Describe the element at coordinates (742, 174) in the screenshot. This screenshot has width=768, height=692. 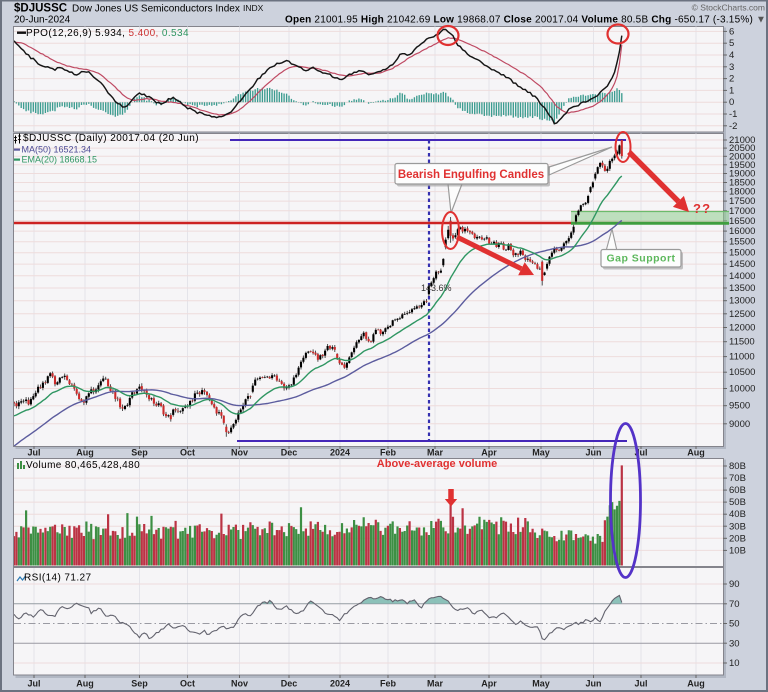
I see `svg-text: 19000` at that location.